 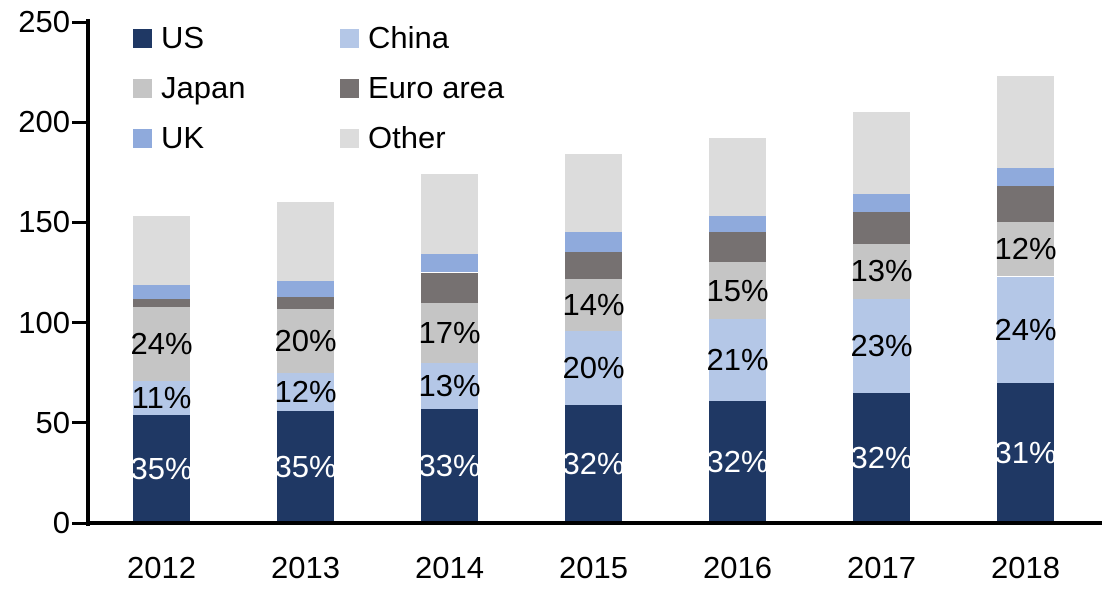 I want to click on bar-segment-china-2015, so click(x=593, y=367).